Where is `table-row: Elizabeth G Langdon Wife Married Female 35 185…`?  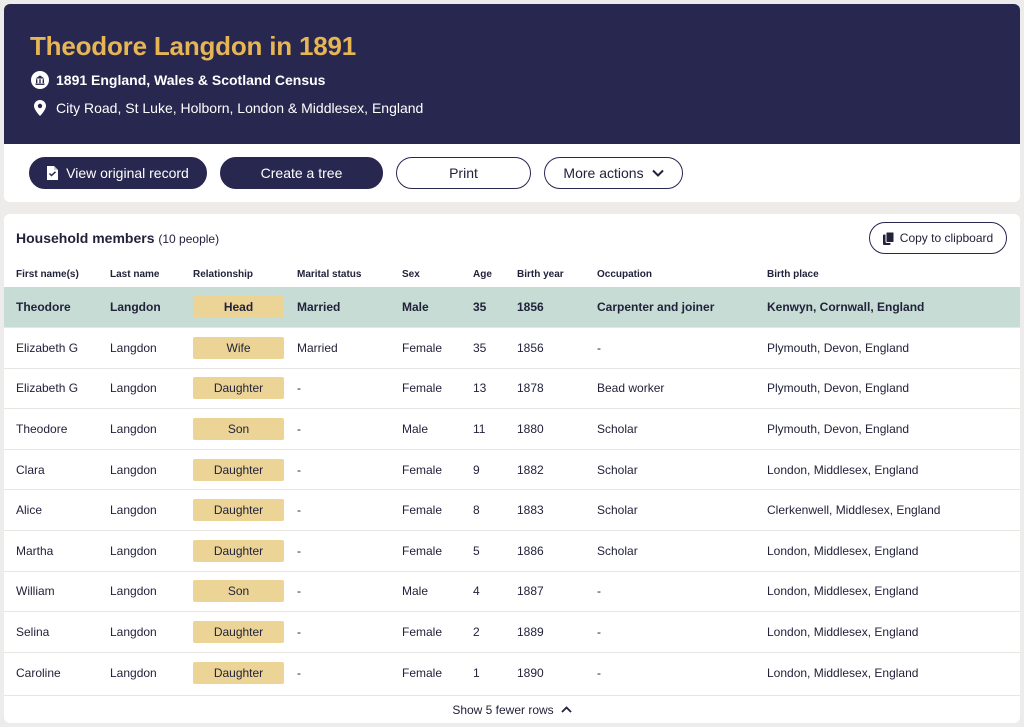 table-row: Elizabeth G Langdon Wife Married Female 35 185… is located at coordinates (512, 348).